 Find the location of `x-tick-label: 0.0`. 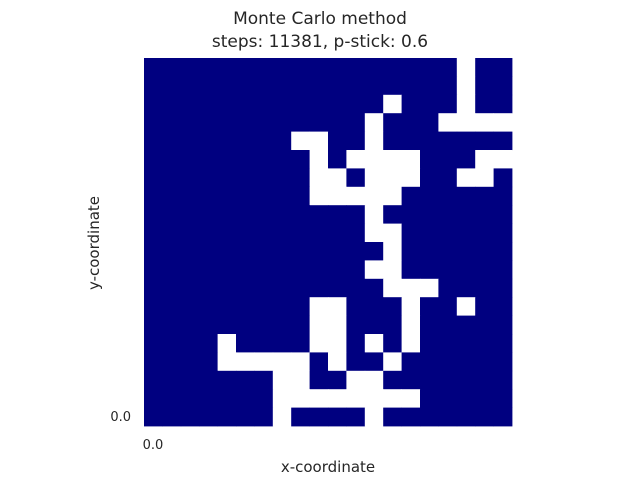

x-tick-label: 0.0 is located at coordinates (153, 445).